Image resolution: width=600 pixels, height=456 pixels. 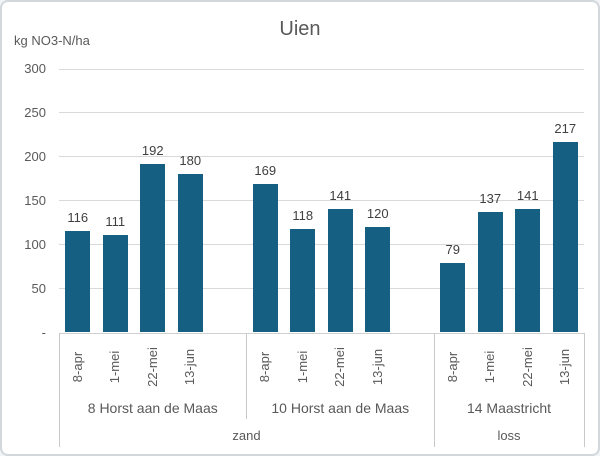 I want to click on group-label: 10 Horst aan de Maas, so click(x=340, y=408).